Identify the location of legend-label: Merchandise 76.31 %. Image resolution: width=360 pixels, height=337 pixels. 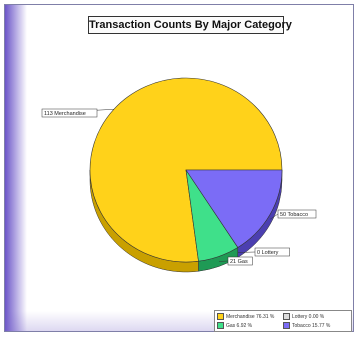
(250, 316).